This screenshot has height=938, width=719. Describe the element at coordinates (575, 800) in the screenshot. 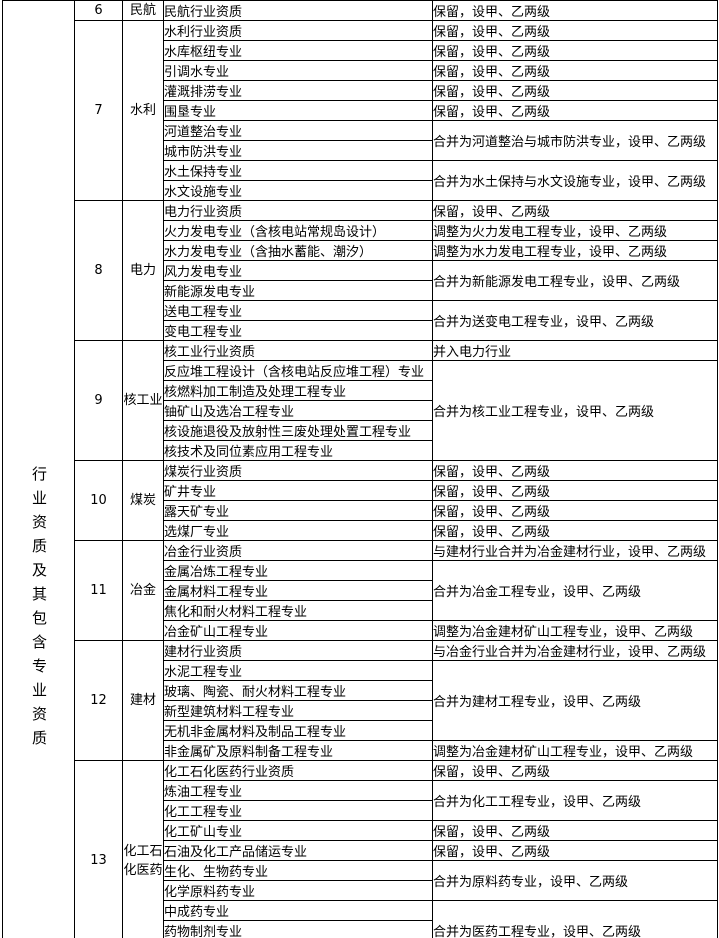

I see `result-cell: 合并为化工工程专业，设甲、乙两级` at that location.